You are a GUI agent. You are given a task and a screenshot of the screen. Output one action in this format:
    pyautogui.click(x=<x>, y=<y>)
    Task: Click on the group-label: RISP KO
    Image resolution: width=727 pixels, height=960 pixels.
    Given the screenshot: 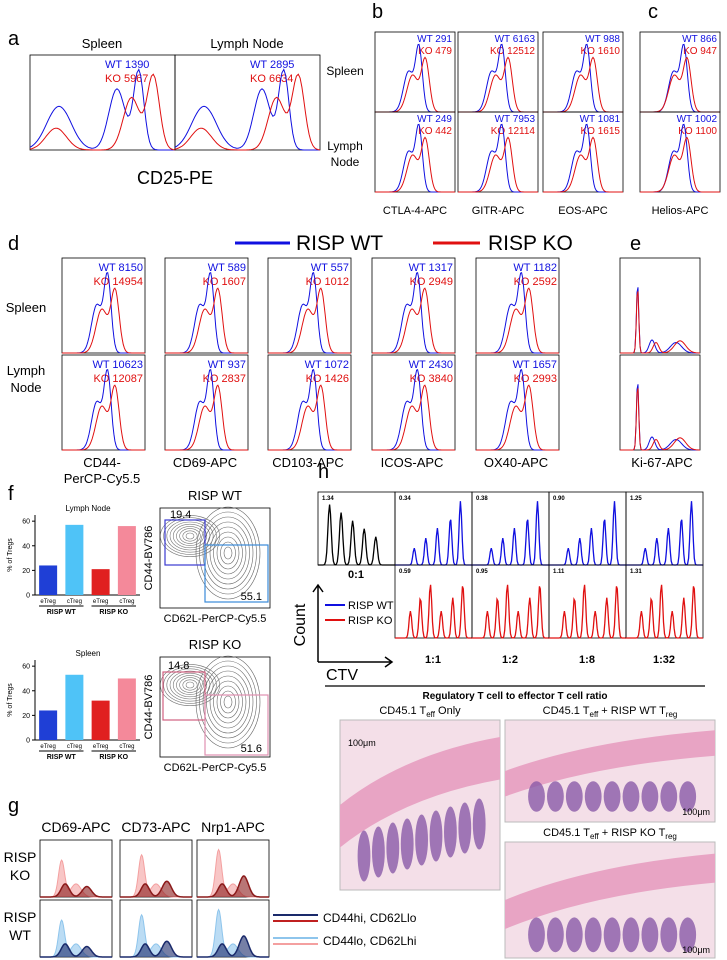 What is the action you would take?
    pyautogui.click(x=113, y=612)
    